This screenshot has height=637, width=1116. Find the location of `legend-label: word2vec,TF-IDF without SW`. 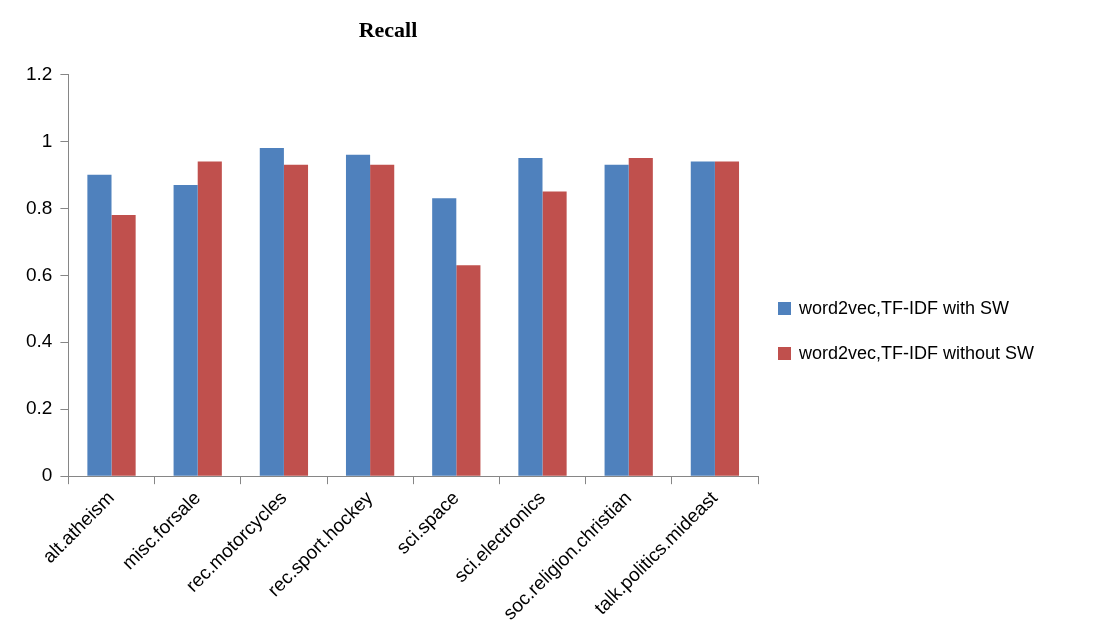

legend-label: word2vec,TF-IDF without SW is located at coordinates (917, 353).